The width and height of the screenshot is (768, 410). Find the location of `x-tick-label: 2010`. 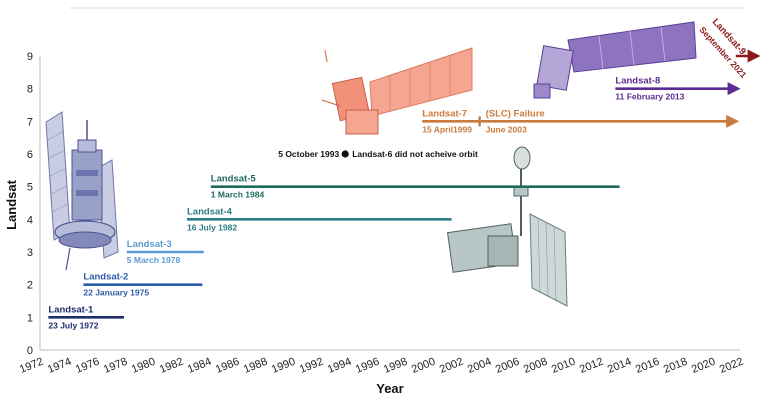

x-tick-label: 2010 is located at coordinates (563, 366).